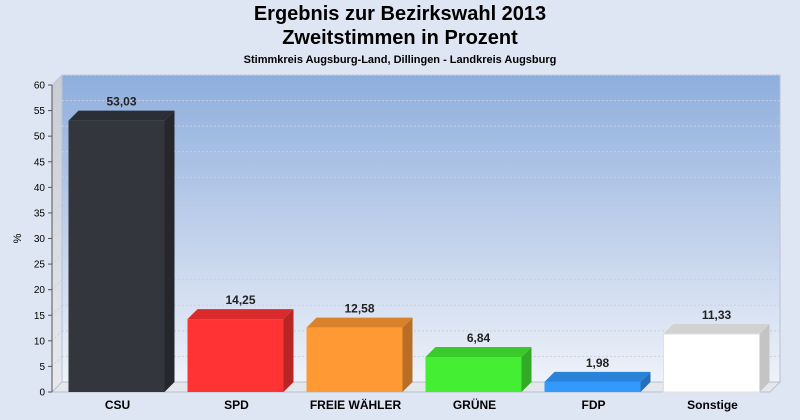  Describe the element at coordinates (40, 213) in the screenshot. I see `y-tick-label: 35` at that location.